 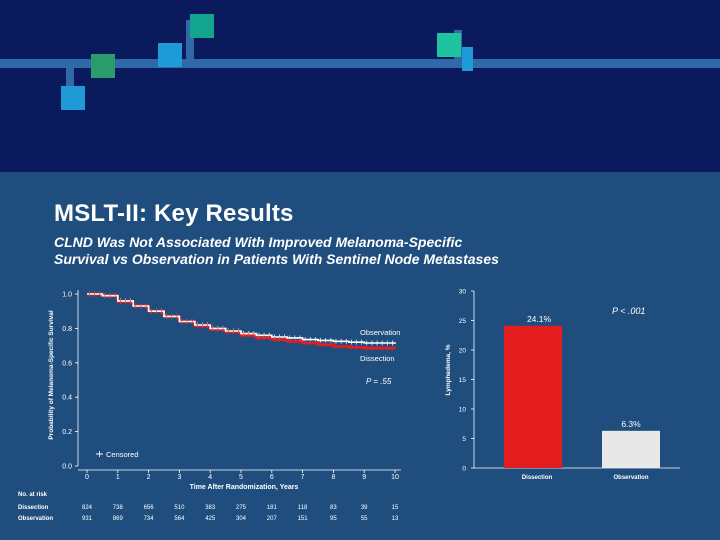 I want to click on km-at-risk-value: 13, so click(x=395, y=519).